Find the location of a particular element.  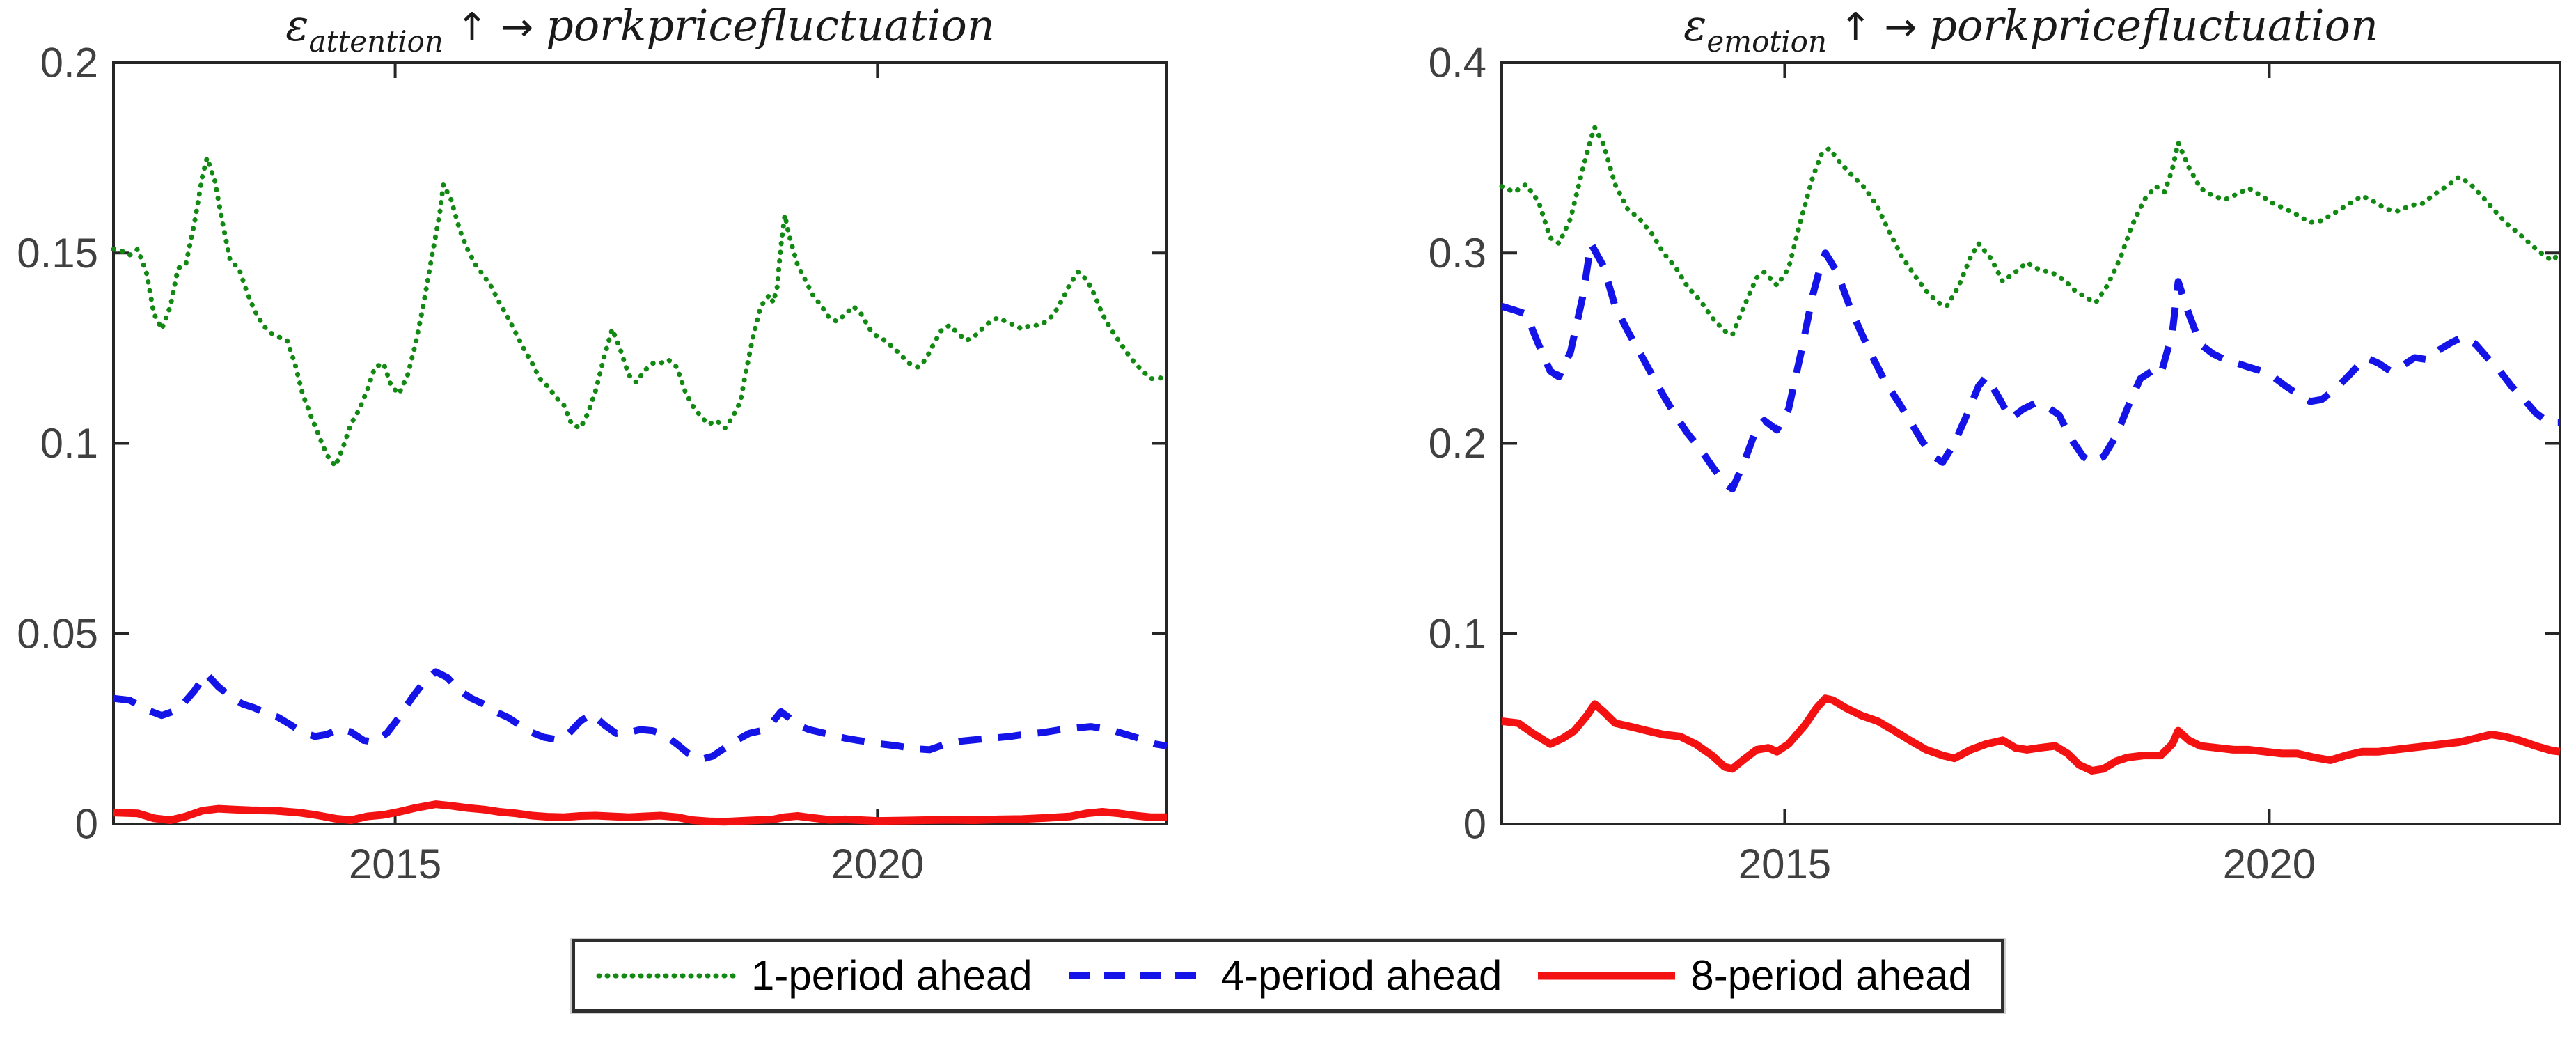

y-tick-label: 0.15 is located at coordinates (57, 254).